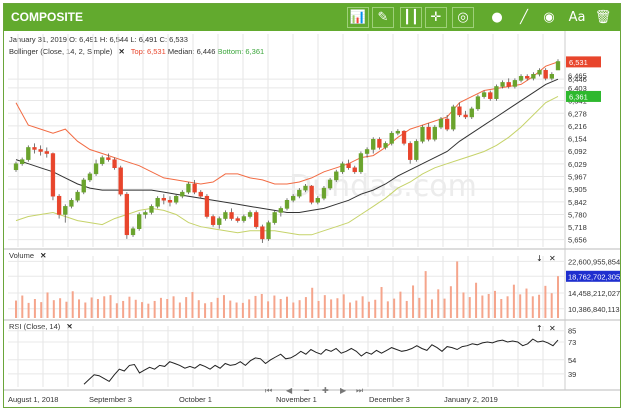 Image resolution: width=628 pixels, height=414 pixels. Describe the element at coordinates (436, 17) in the screenshot. I see `crosshair-icon: ✛` at that location.